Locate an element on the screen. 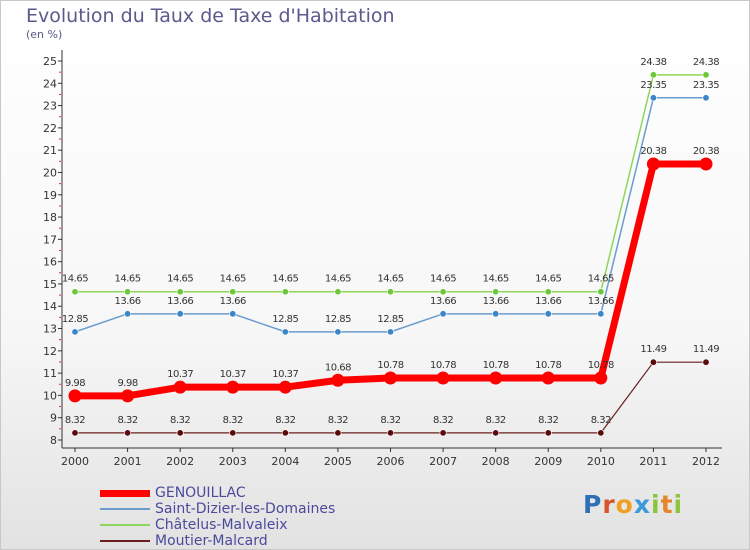 This screenshot has height=550, width=750. x-tick-label: 2007 is located at coordinates (443, 461).